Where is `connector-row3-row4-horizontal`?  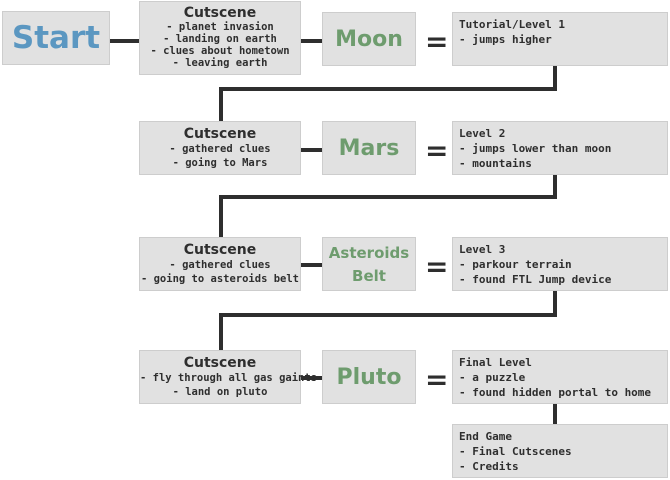 connector-row3-row4-horizontal is located at coordinates (388, 315).